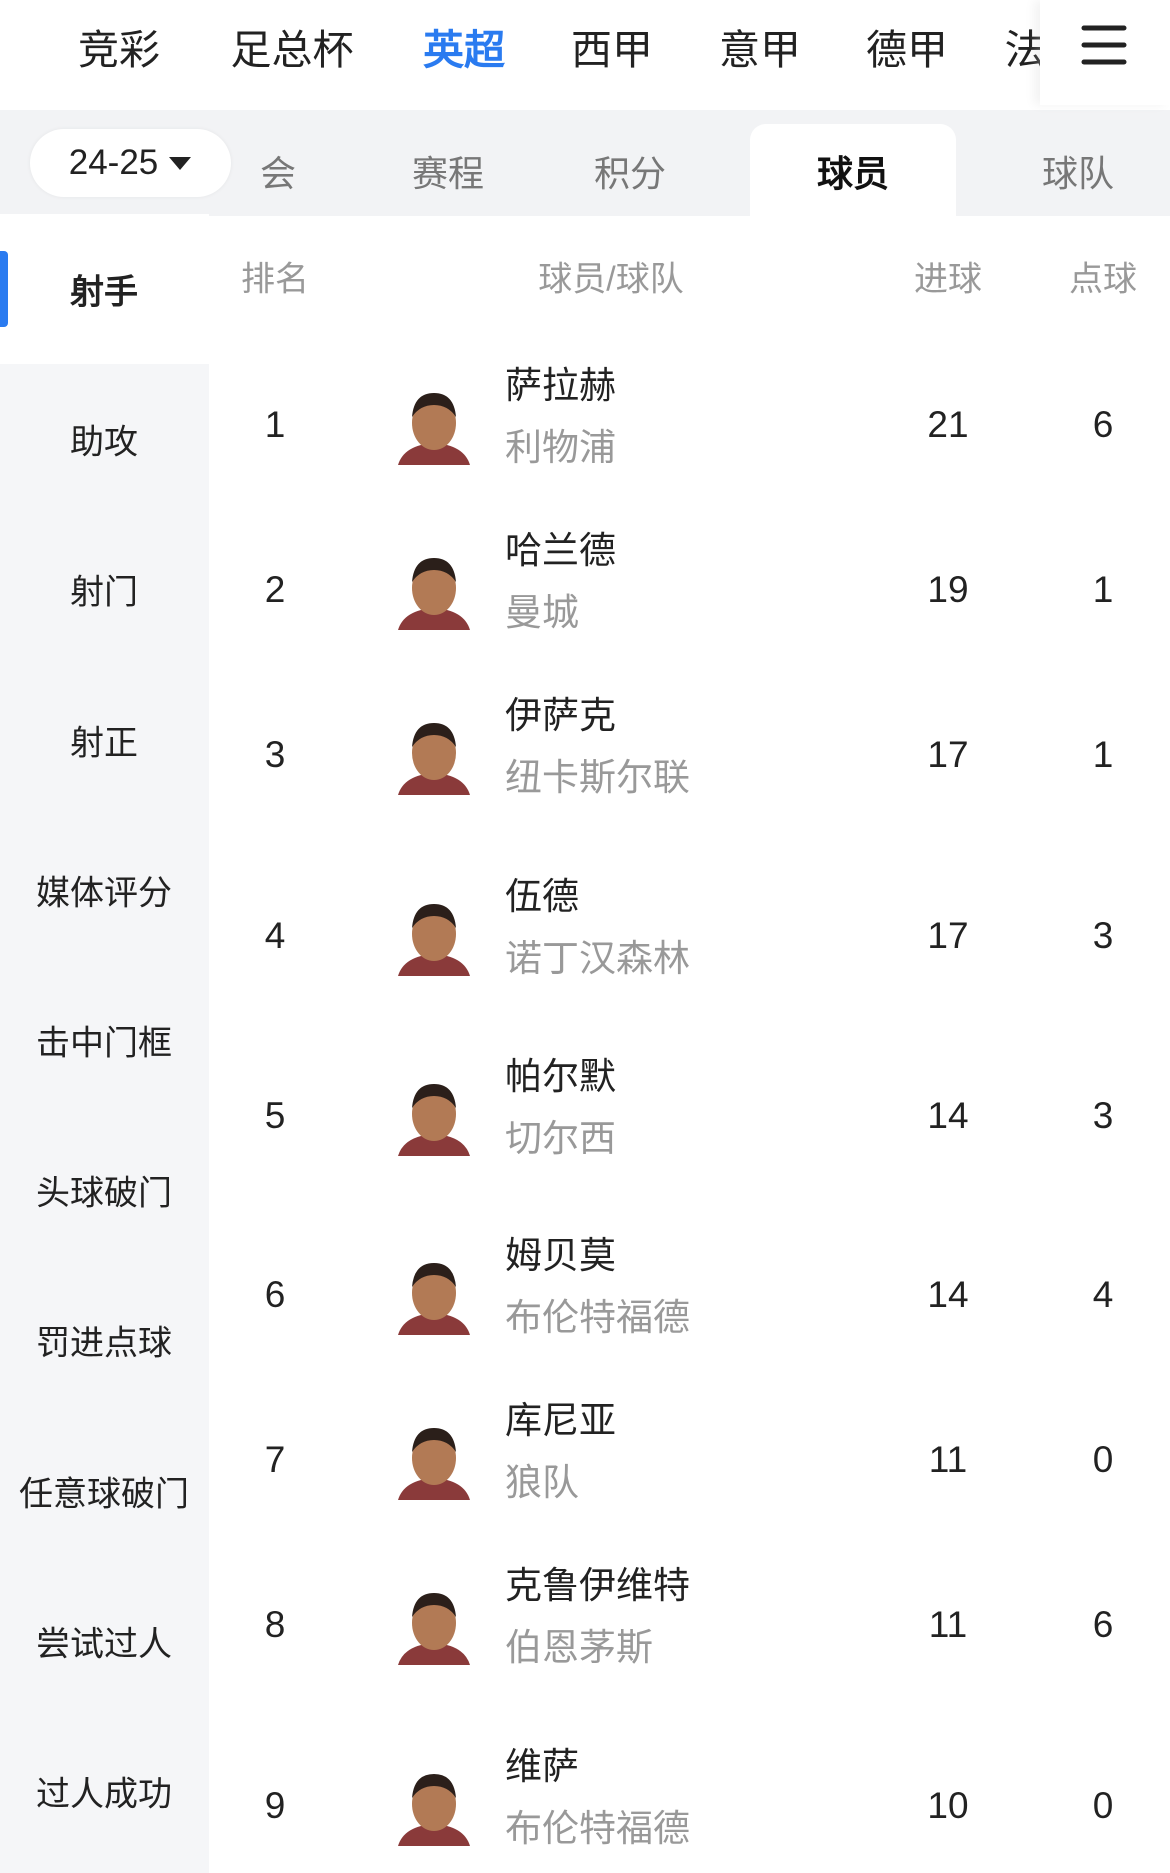 This screenshot has height=1873, width=1170. Describe the element at coordinates (560, 715) in the screenshot. I see `player-name: 伊萨克` at that location.